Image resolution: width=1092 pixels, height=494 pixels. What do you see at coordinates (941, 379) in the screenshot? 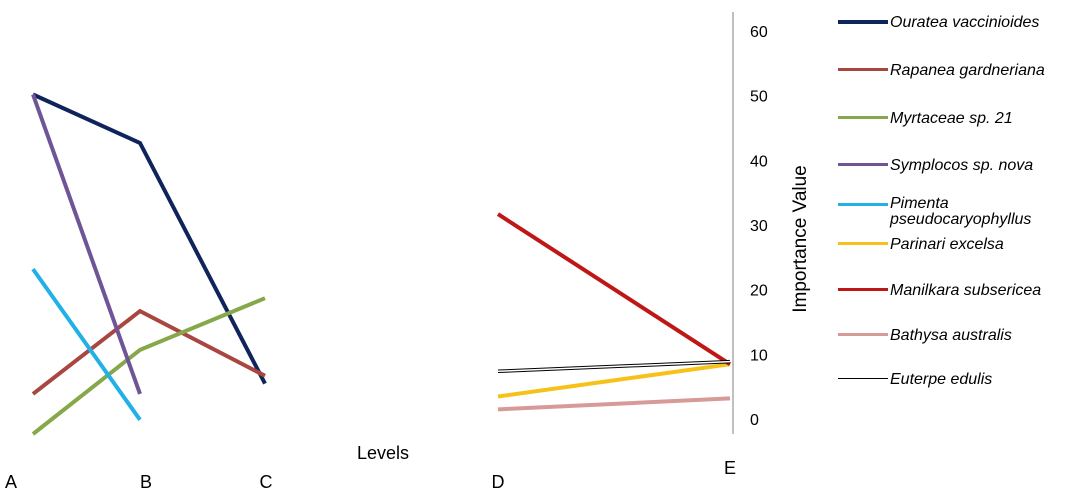
I see `legend-label: Euterpe edulis` at bounding box center [941, 379].